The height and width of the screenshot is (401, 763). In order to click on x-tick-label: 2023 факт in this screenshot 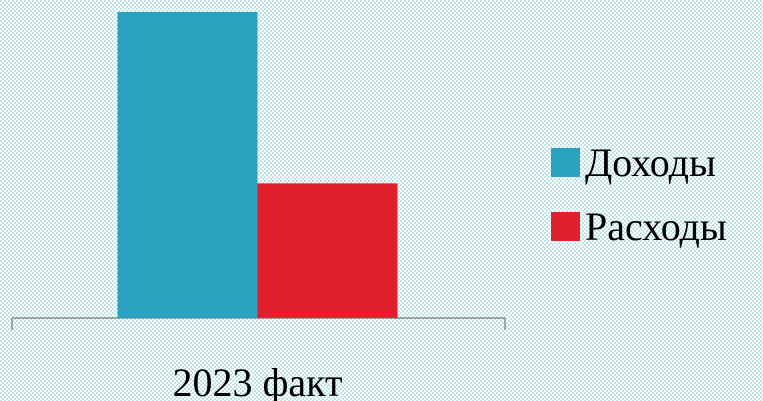, I will do `click(257, 380)`.